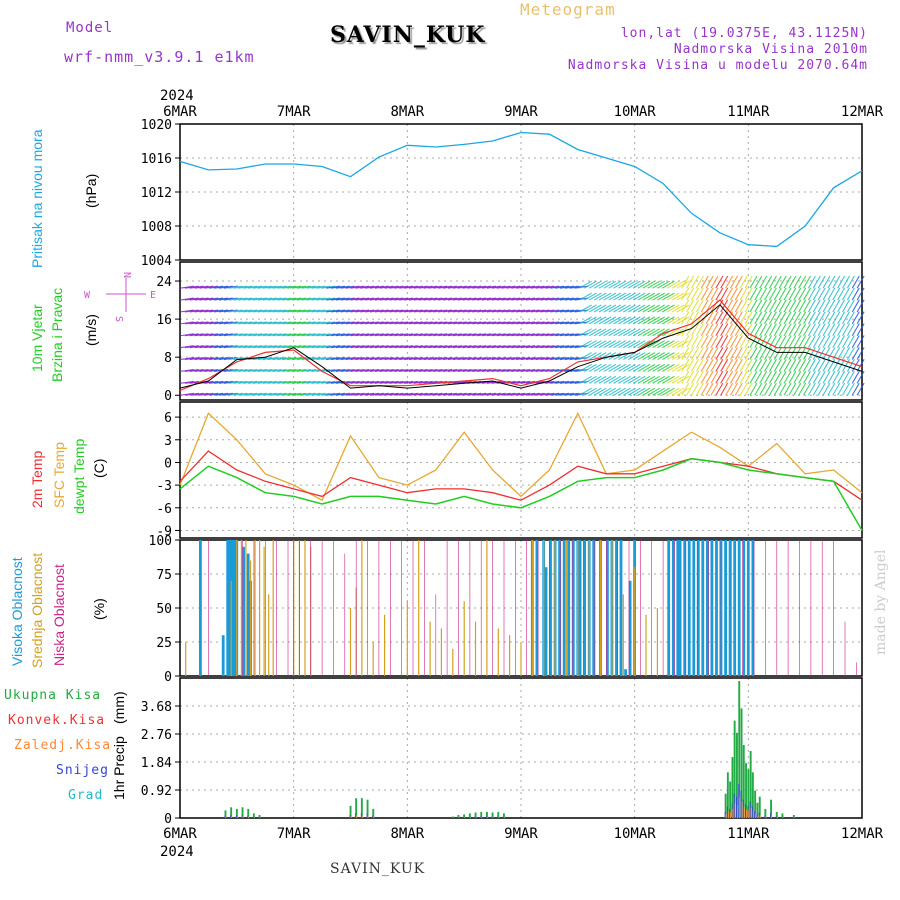 Image resolution: width=900 pixels, height=900 pixels. I want to click on cloud-ylabel-low: Niska Oblacnost, so click(59, 615).